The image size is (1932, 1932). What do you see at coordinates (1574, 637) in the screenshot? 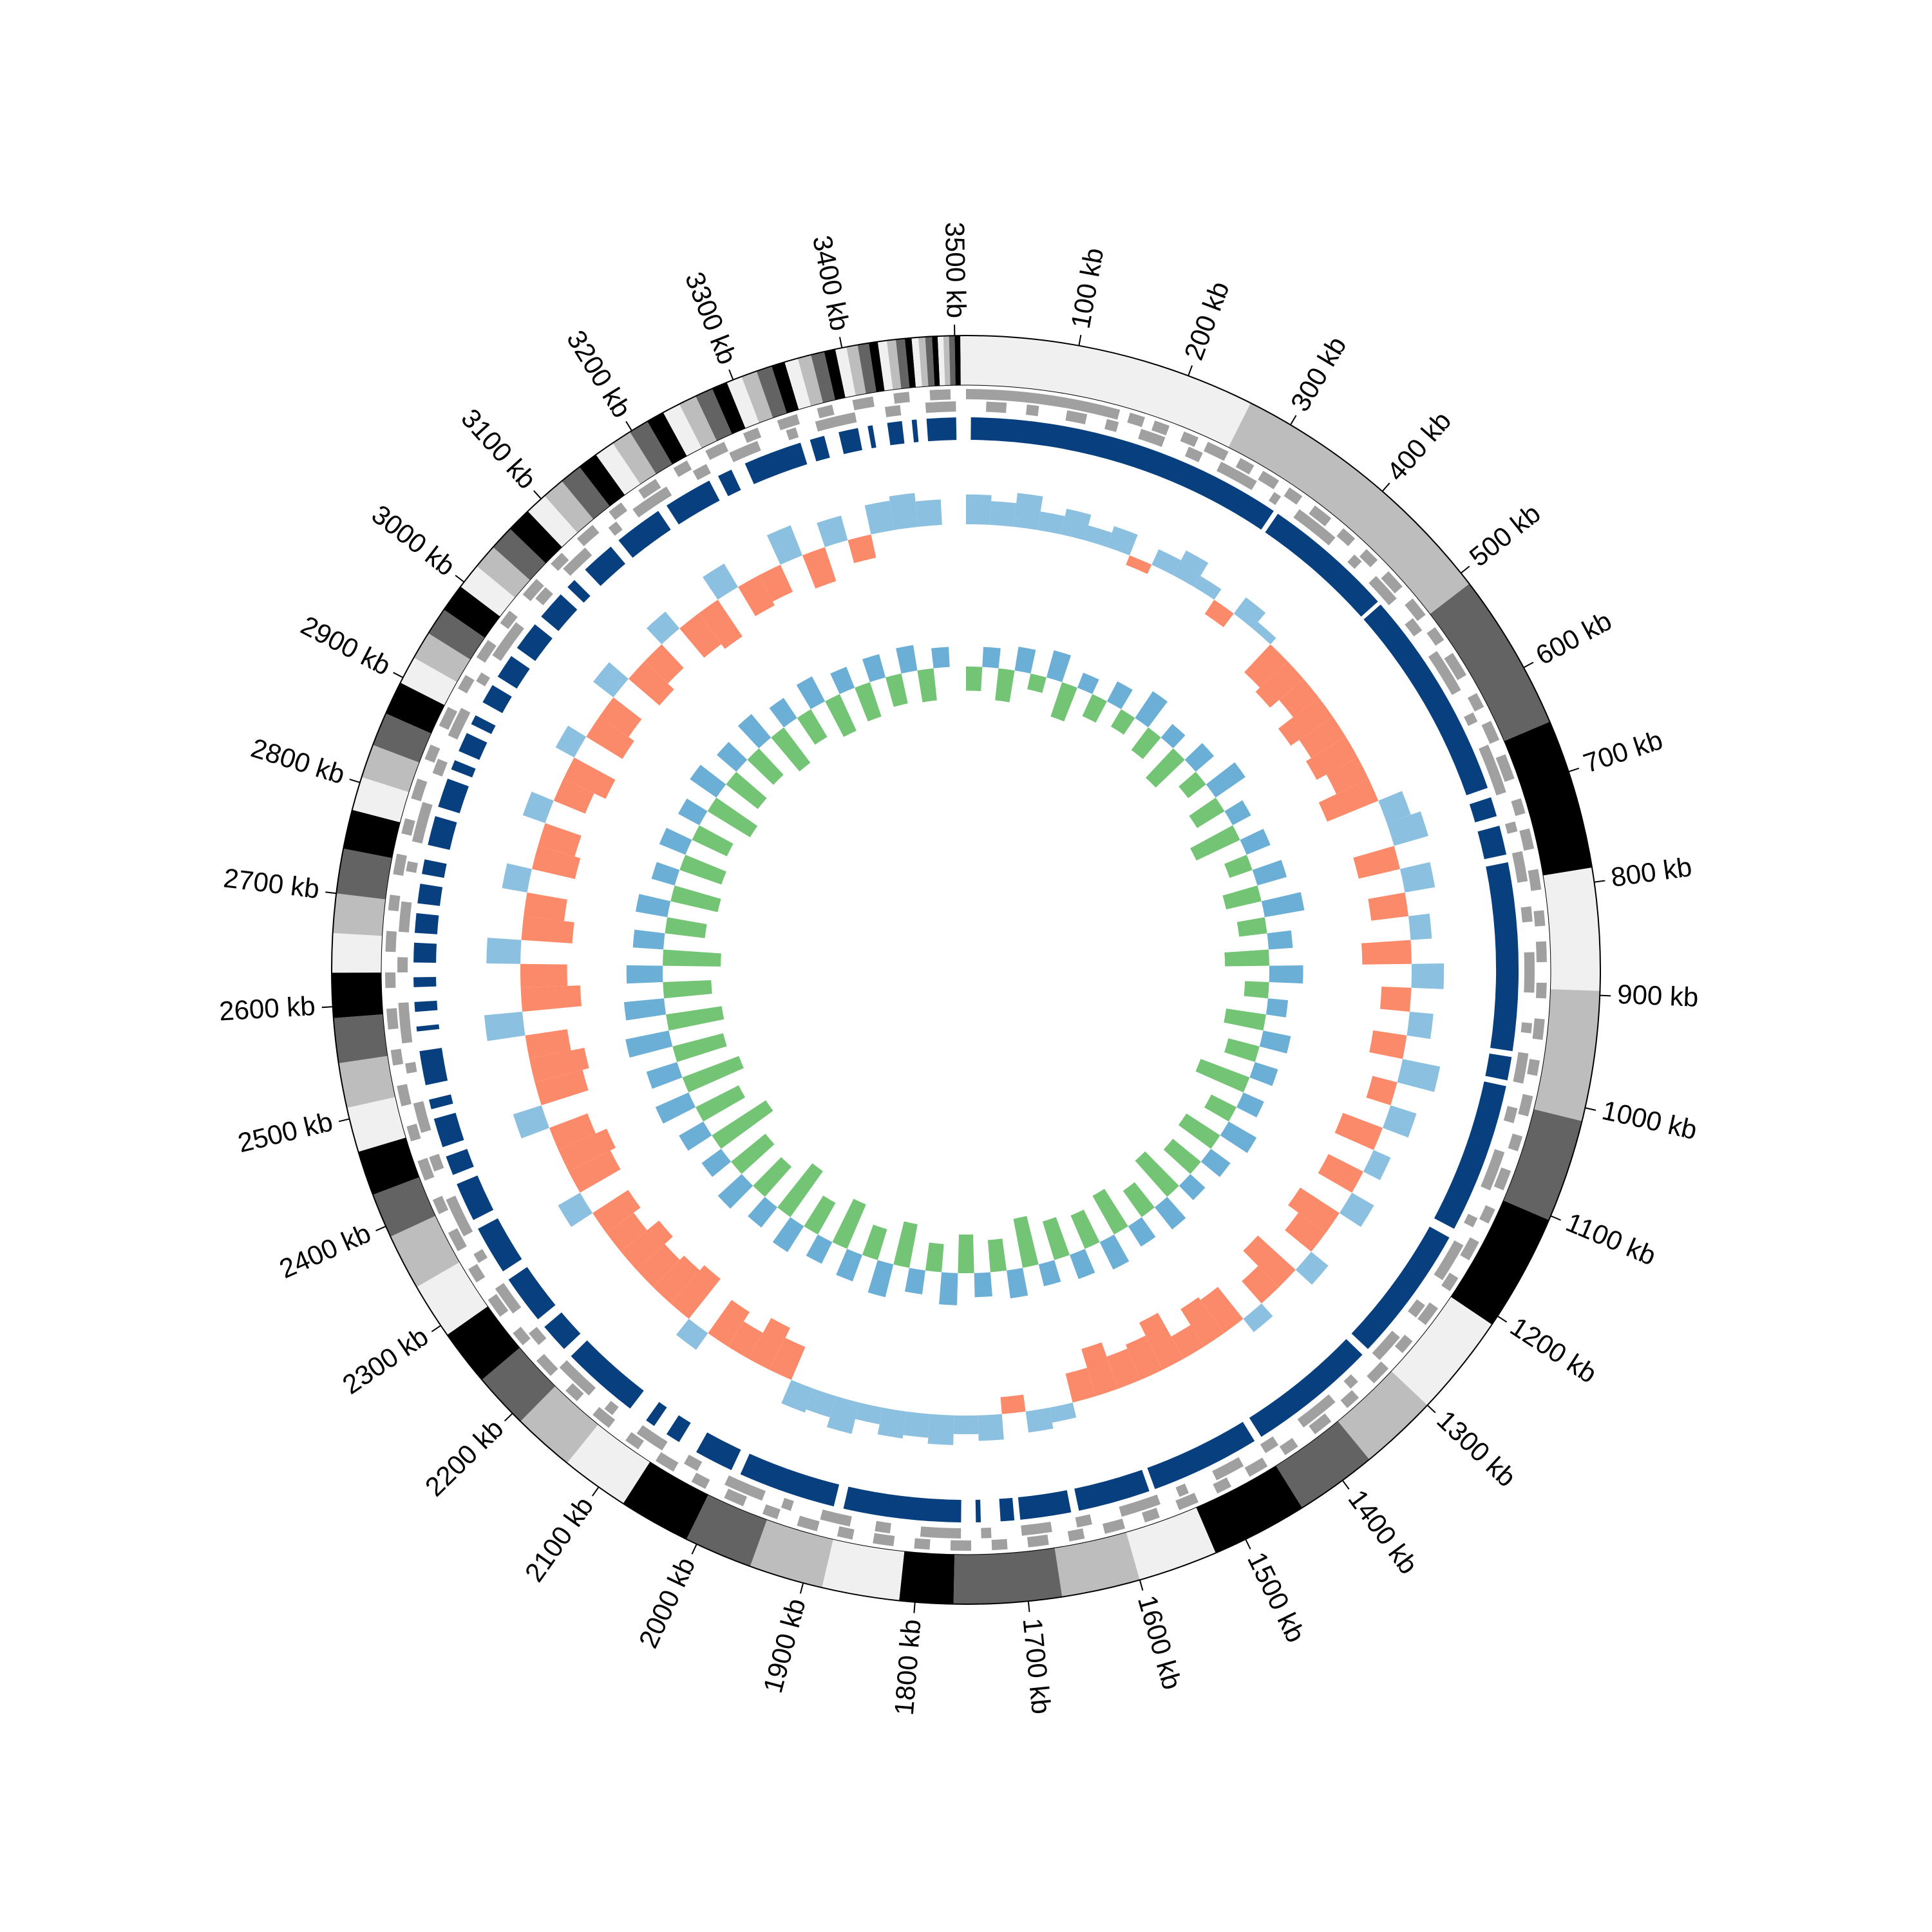
I see `tick-label: 600 kb` at bounding box center [1574, 637].